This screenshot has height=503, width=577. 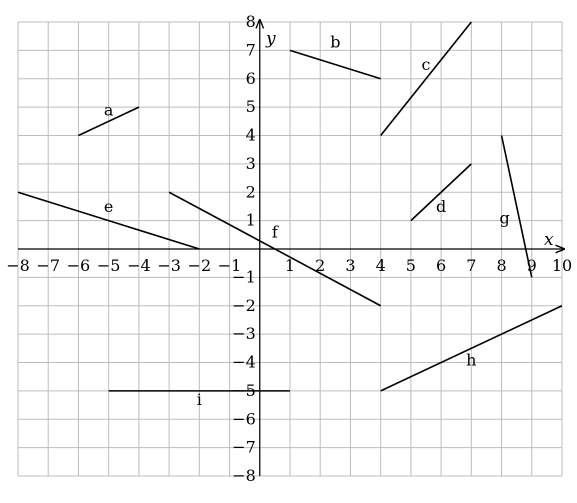 What do you see at coordinates (244, 333) in the screenshot?
I see `y-tick-label: −3` at bounding box center [244, 333].